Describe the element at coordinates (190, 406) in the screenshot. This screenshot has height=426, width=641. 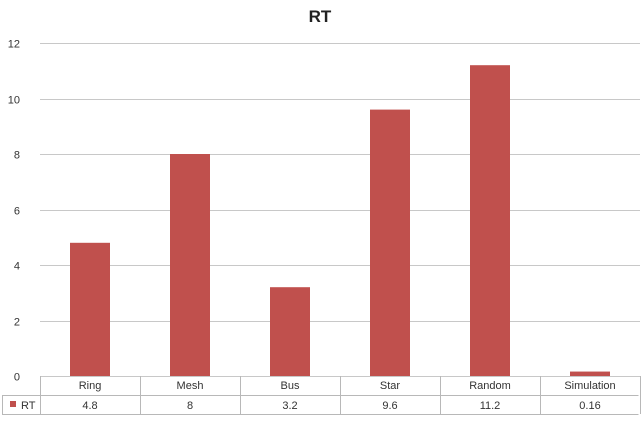
I see `data-value-label: 8` at that location.